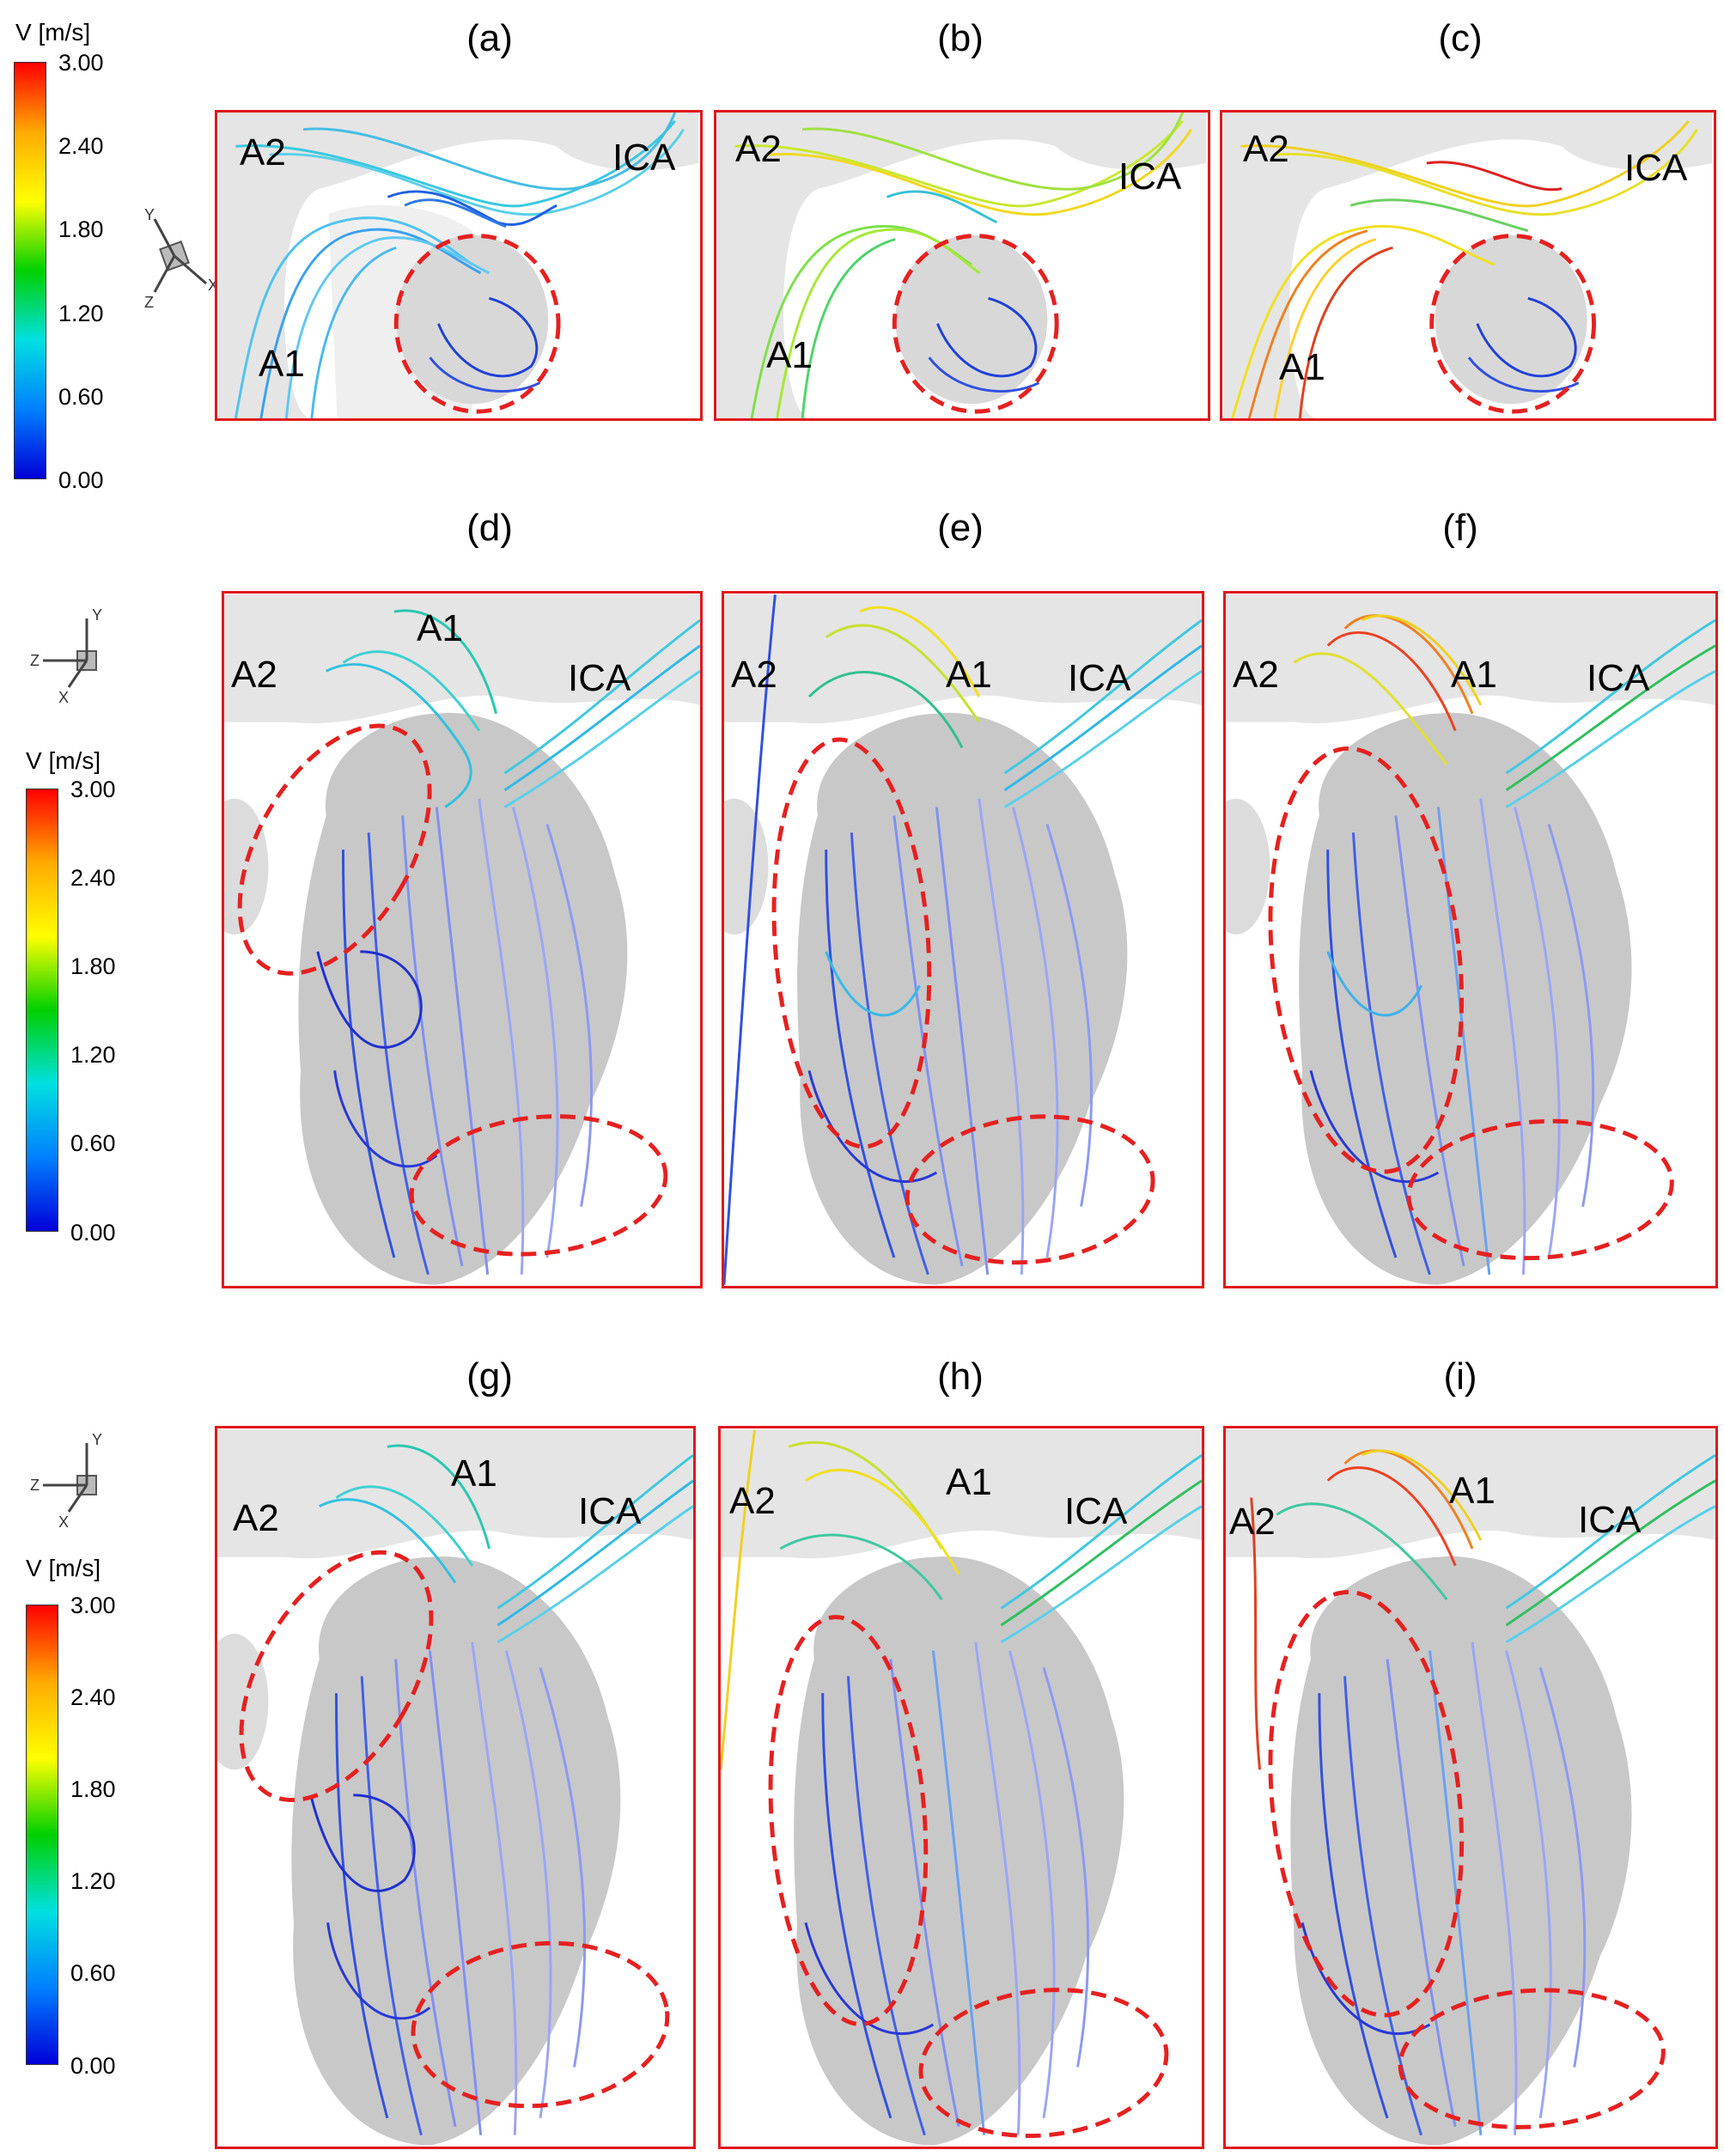 Image resolution: width=1724 pixels, height=2156 pixels. What do you see at coordinates (1460, 38) in the screenshot?
I see `panel-label-c: (c)` at bounding box center [1460, 38].